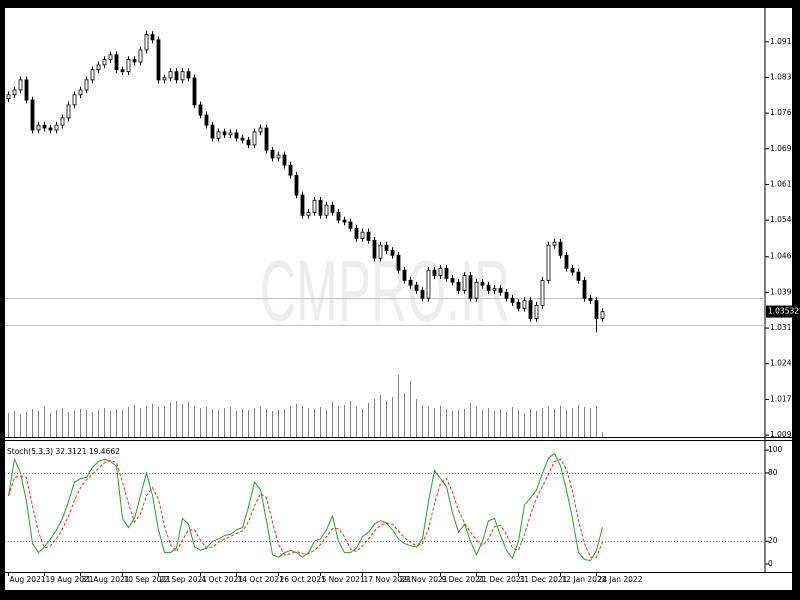  Describe the element at coordinates (775, 449) in the screenshot. I see `y-tick-label: 100` at that location.